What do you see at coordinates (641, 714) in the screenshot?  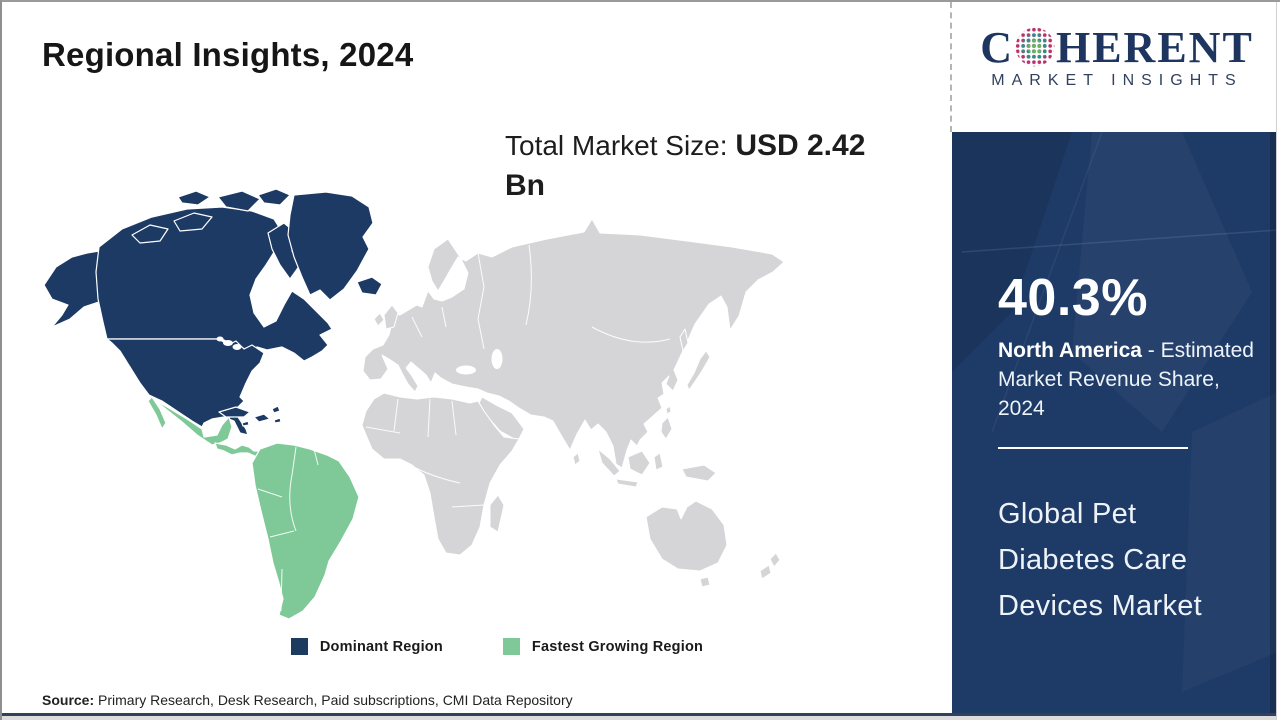 I see `bottom-border-dark` at bounding box center [641, 714].